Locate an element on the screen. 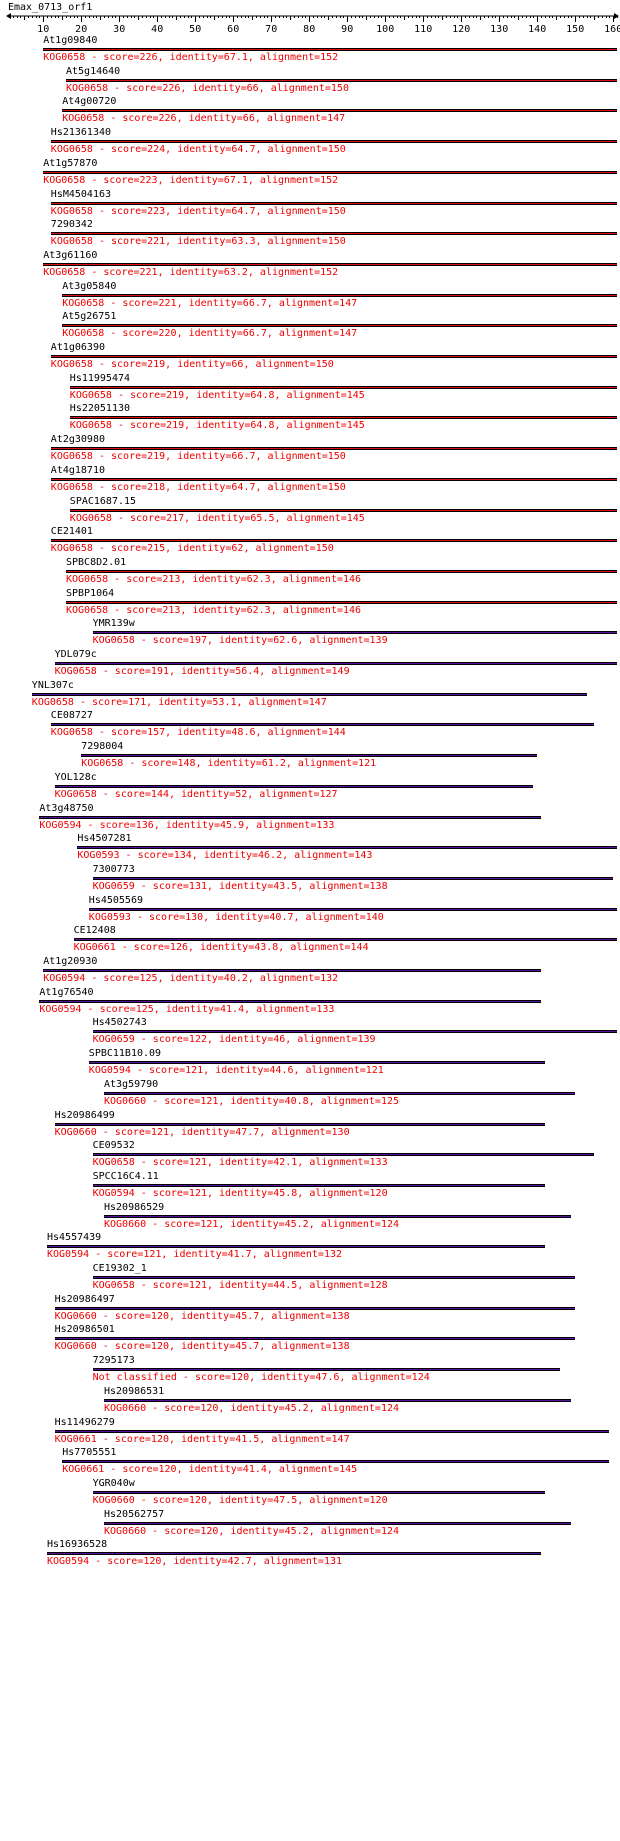 This screenshot has height=1841, width=620. hit-name: At3g05840 is located at coordinates (89, 286).